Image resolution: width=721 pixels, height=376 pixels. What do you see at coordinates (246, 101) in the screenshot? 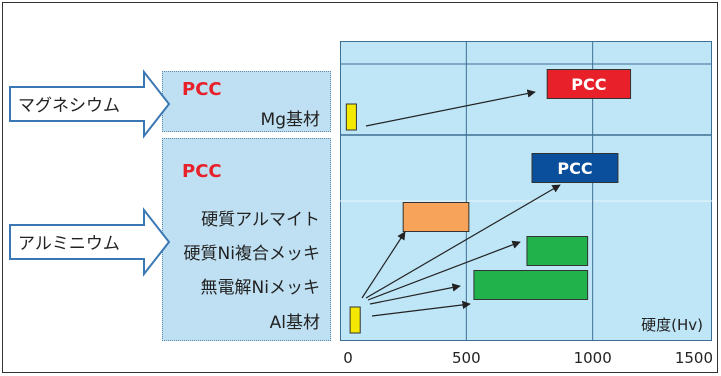
I see `magnesium-label-panel` at bounding box center [246, 101].